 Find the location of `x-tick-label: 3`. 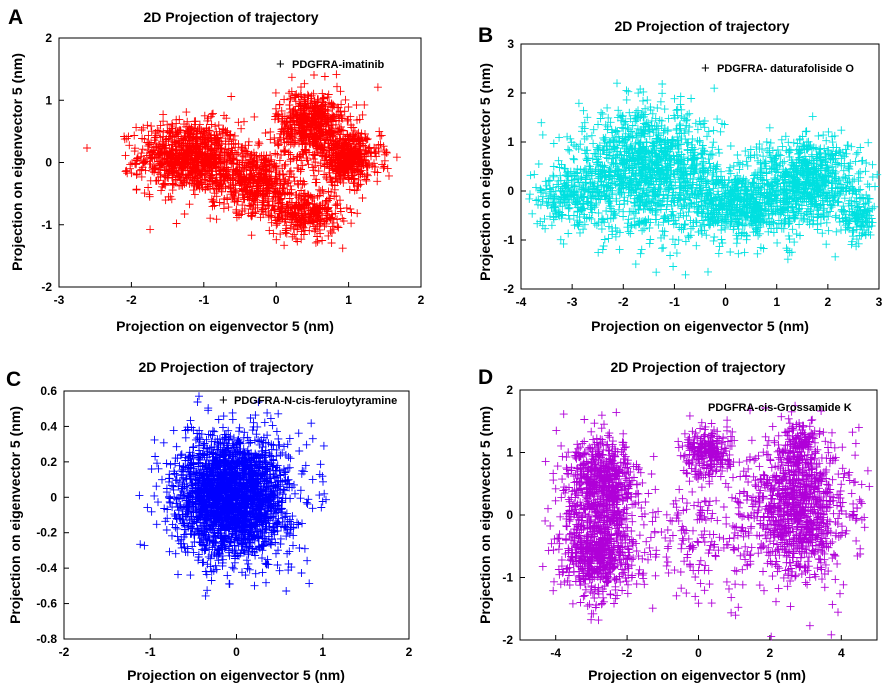

x-tick-label: 3 is located at coordinates (879, 302).